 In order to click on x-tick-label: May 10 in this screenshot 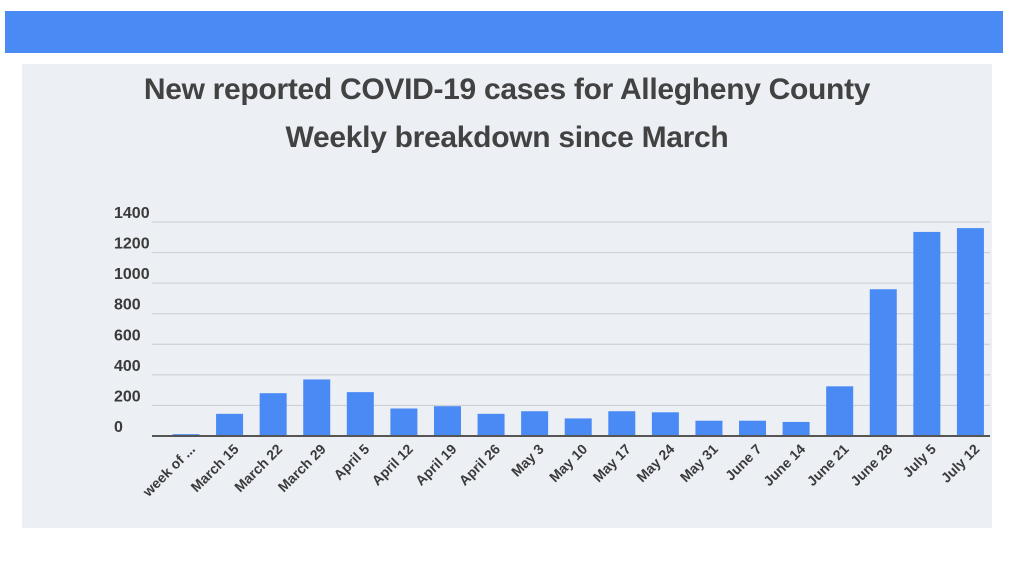, I will do `click(568, 463)`.